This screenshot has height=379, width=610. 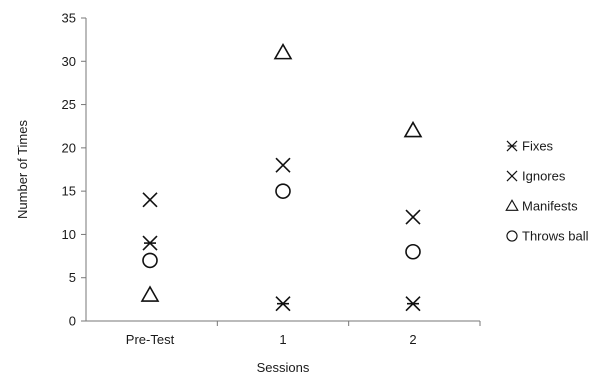 I want to click on x-tick-label: 2, so click(x=412, y=339).